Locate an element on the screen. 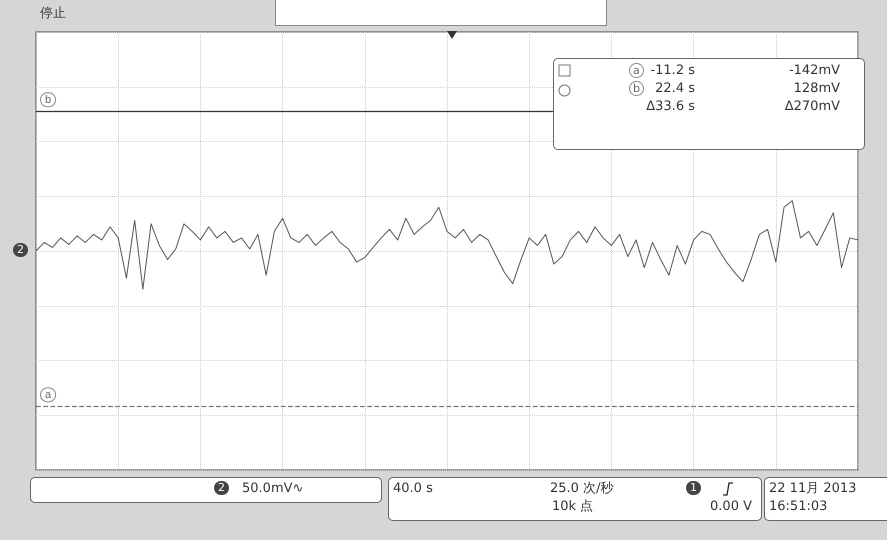 This screenshot has height=540, width=887. ref-line-label: a is located at coordinates (48, 394).